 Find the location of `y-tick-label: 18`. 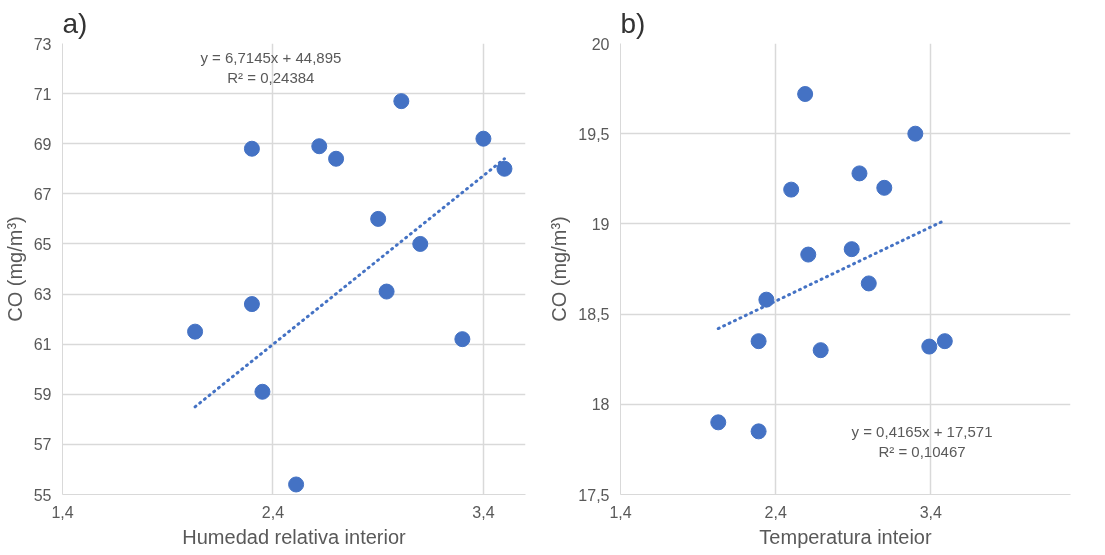

y-tick-label: 18 is located at coordinates (600, 405).